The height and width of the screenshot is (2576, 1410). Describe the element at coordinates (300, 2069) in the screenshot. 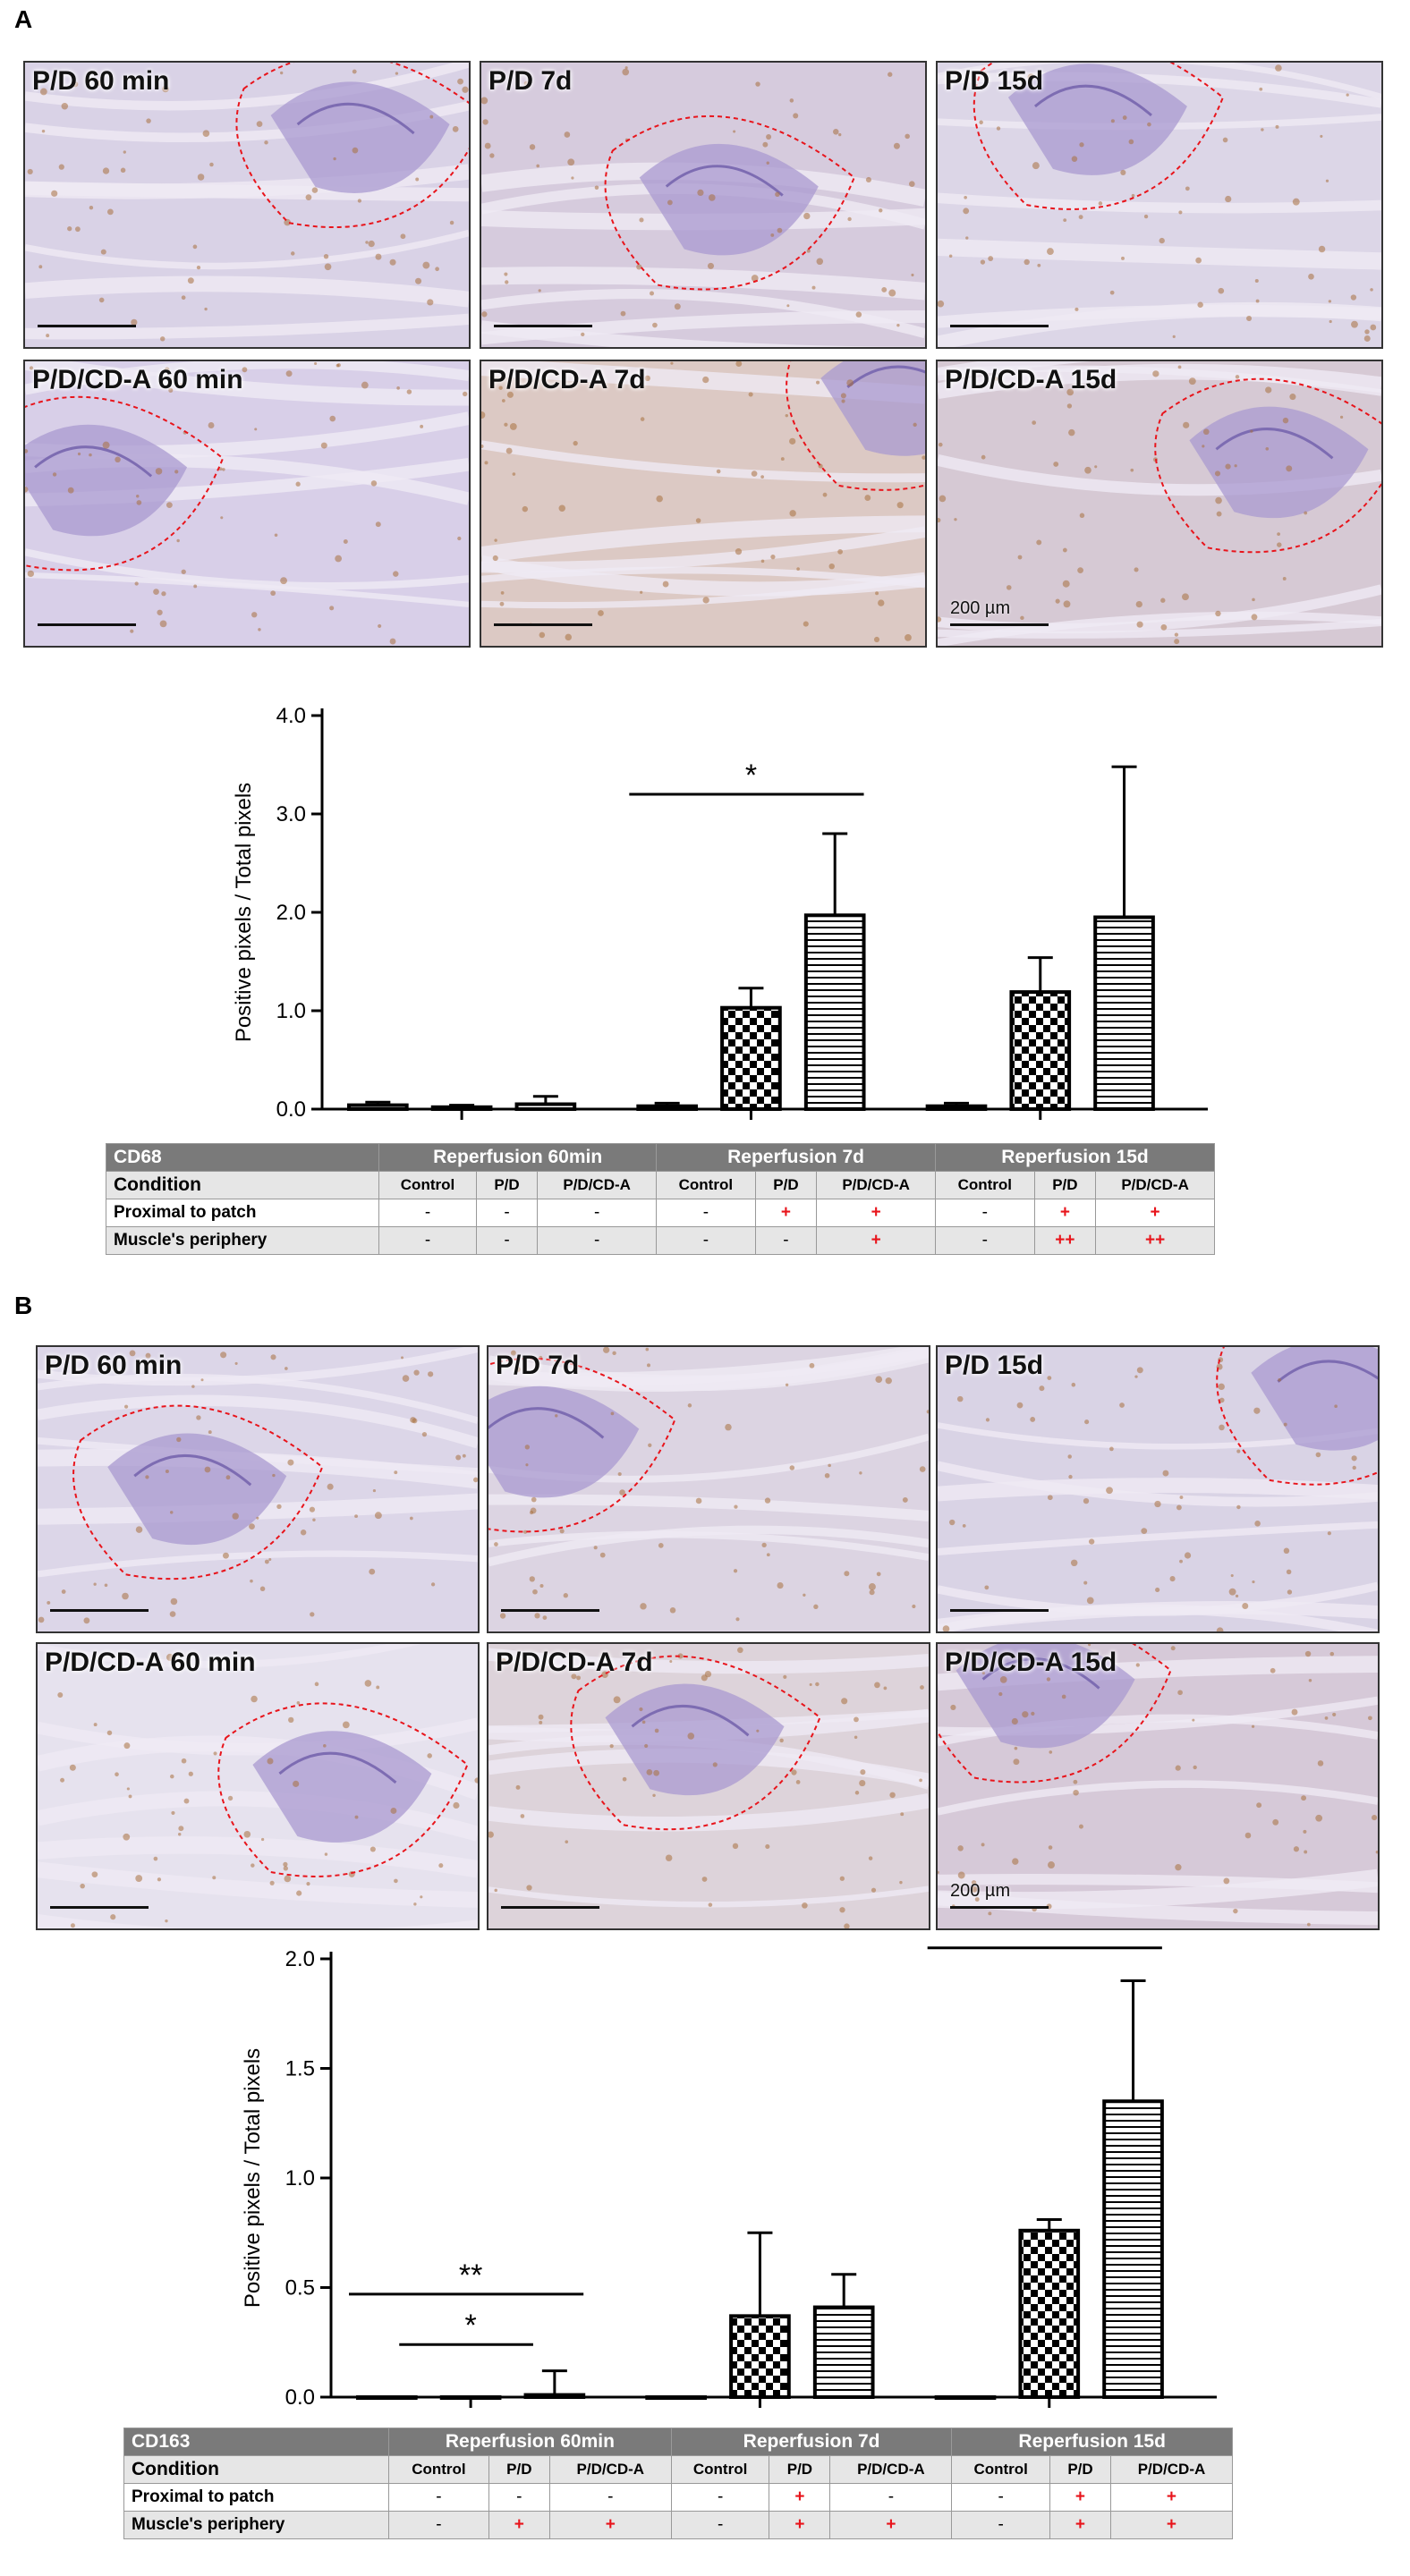

I see `y-tick-label: 1.5` at that location.